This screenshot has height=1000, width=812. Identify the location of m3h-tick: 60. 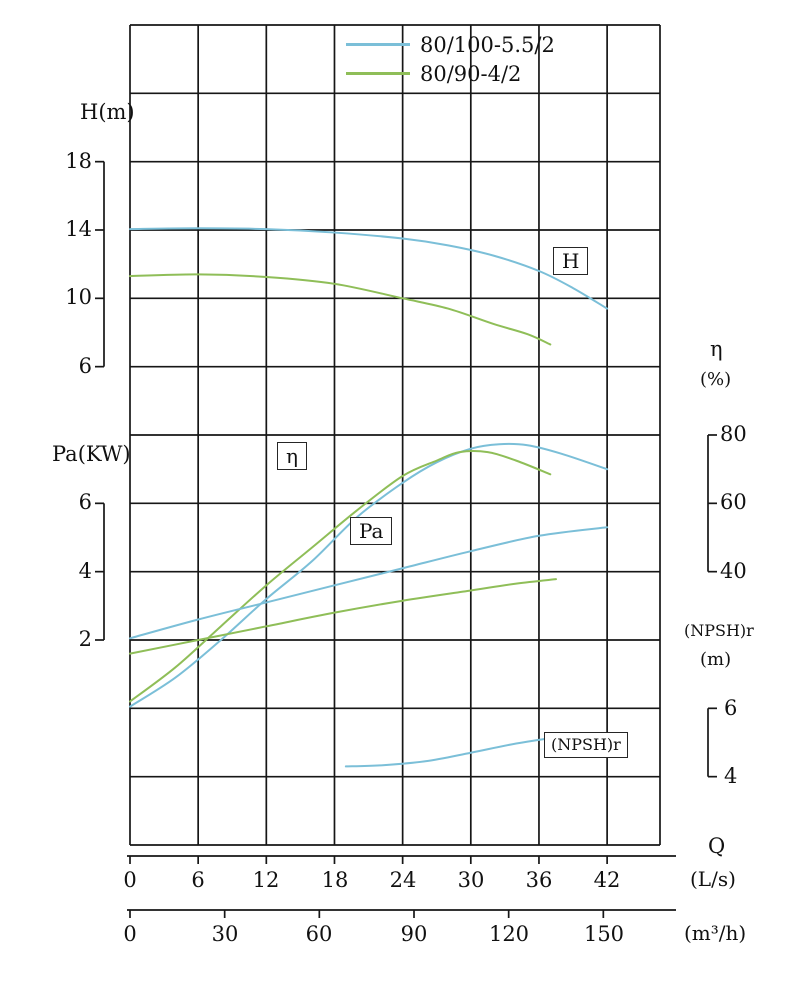
(319, 934).